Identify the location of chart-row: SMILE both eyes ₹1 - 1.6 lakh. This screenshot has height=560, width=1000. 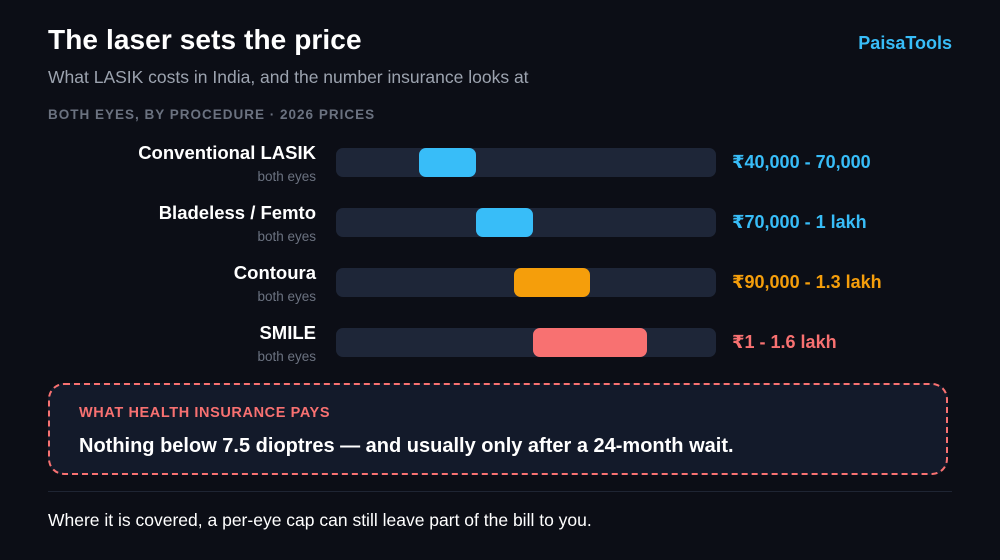
(500, 345).